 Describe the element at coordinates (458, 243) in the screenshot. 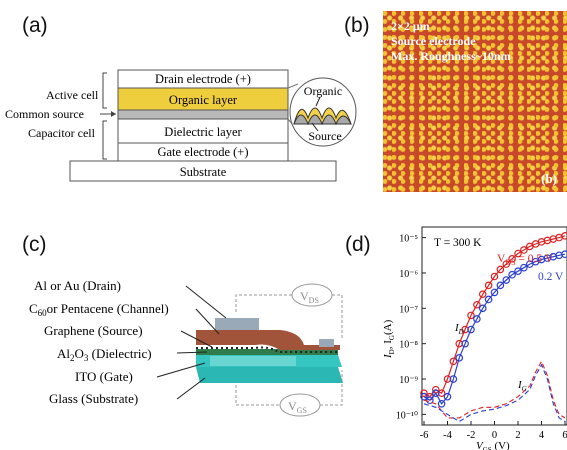

I see `annotation-temperature: T = 300 K` at that location.